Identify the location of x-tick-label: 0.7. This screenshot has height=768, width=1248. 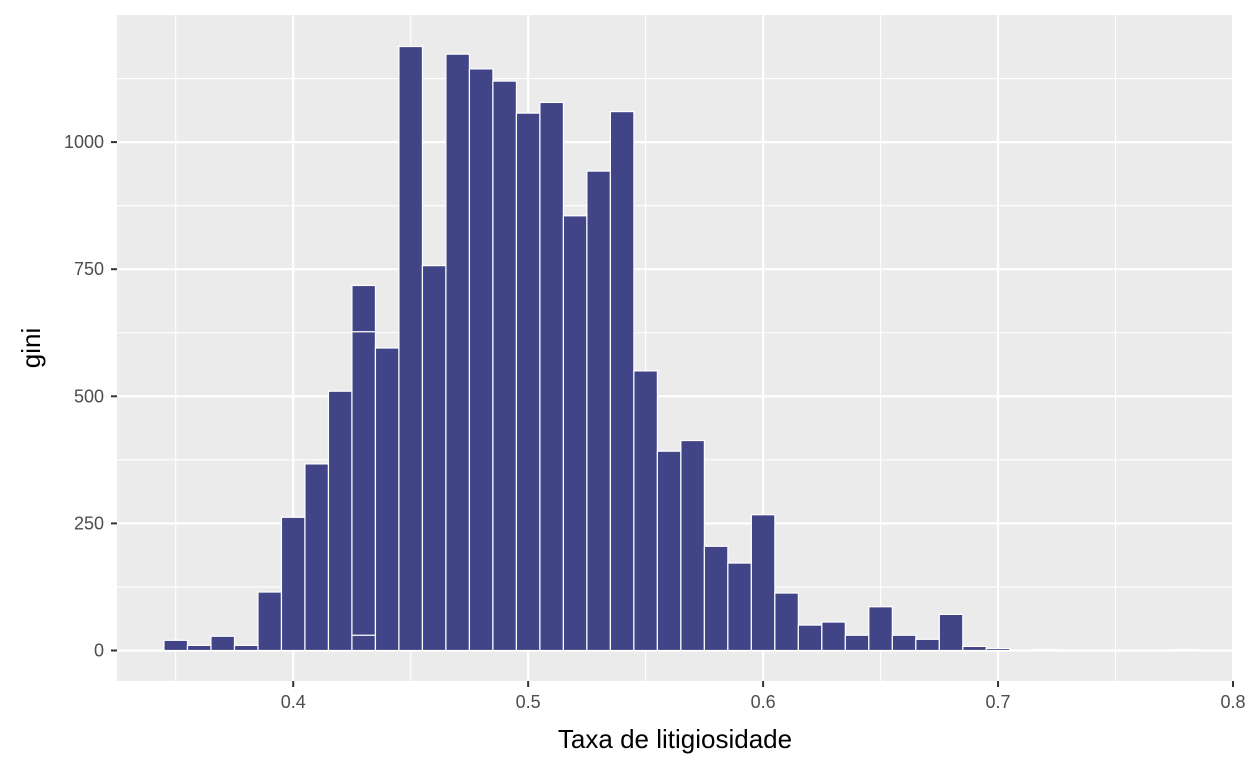
(998, 702).